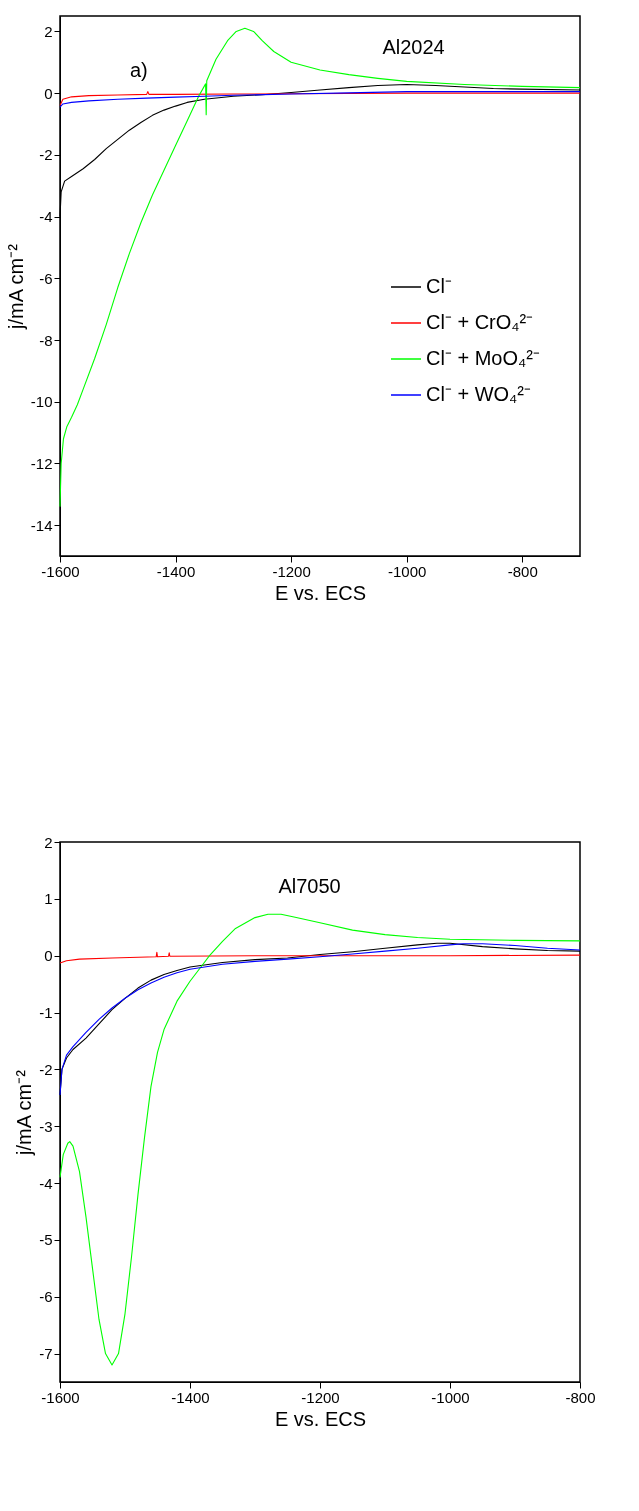 This screenshot has height=1511, width=639. What do you see at coordinates (478, 394) in the screenshot?
I see `legend-label: Cl⁻ + WO₄²⁻` at bounding box center [478, 394].